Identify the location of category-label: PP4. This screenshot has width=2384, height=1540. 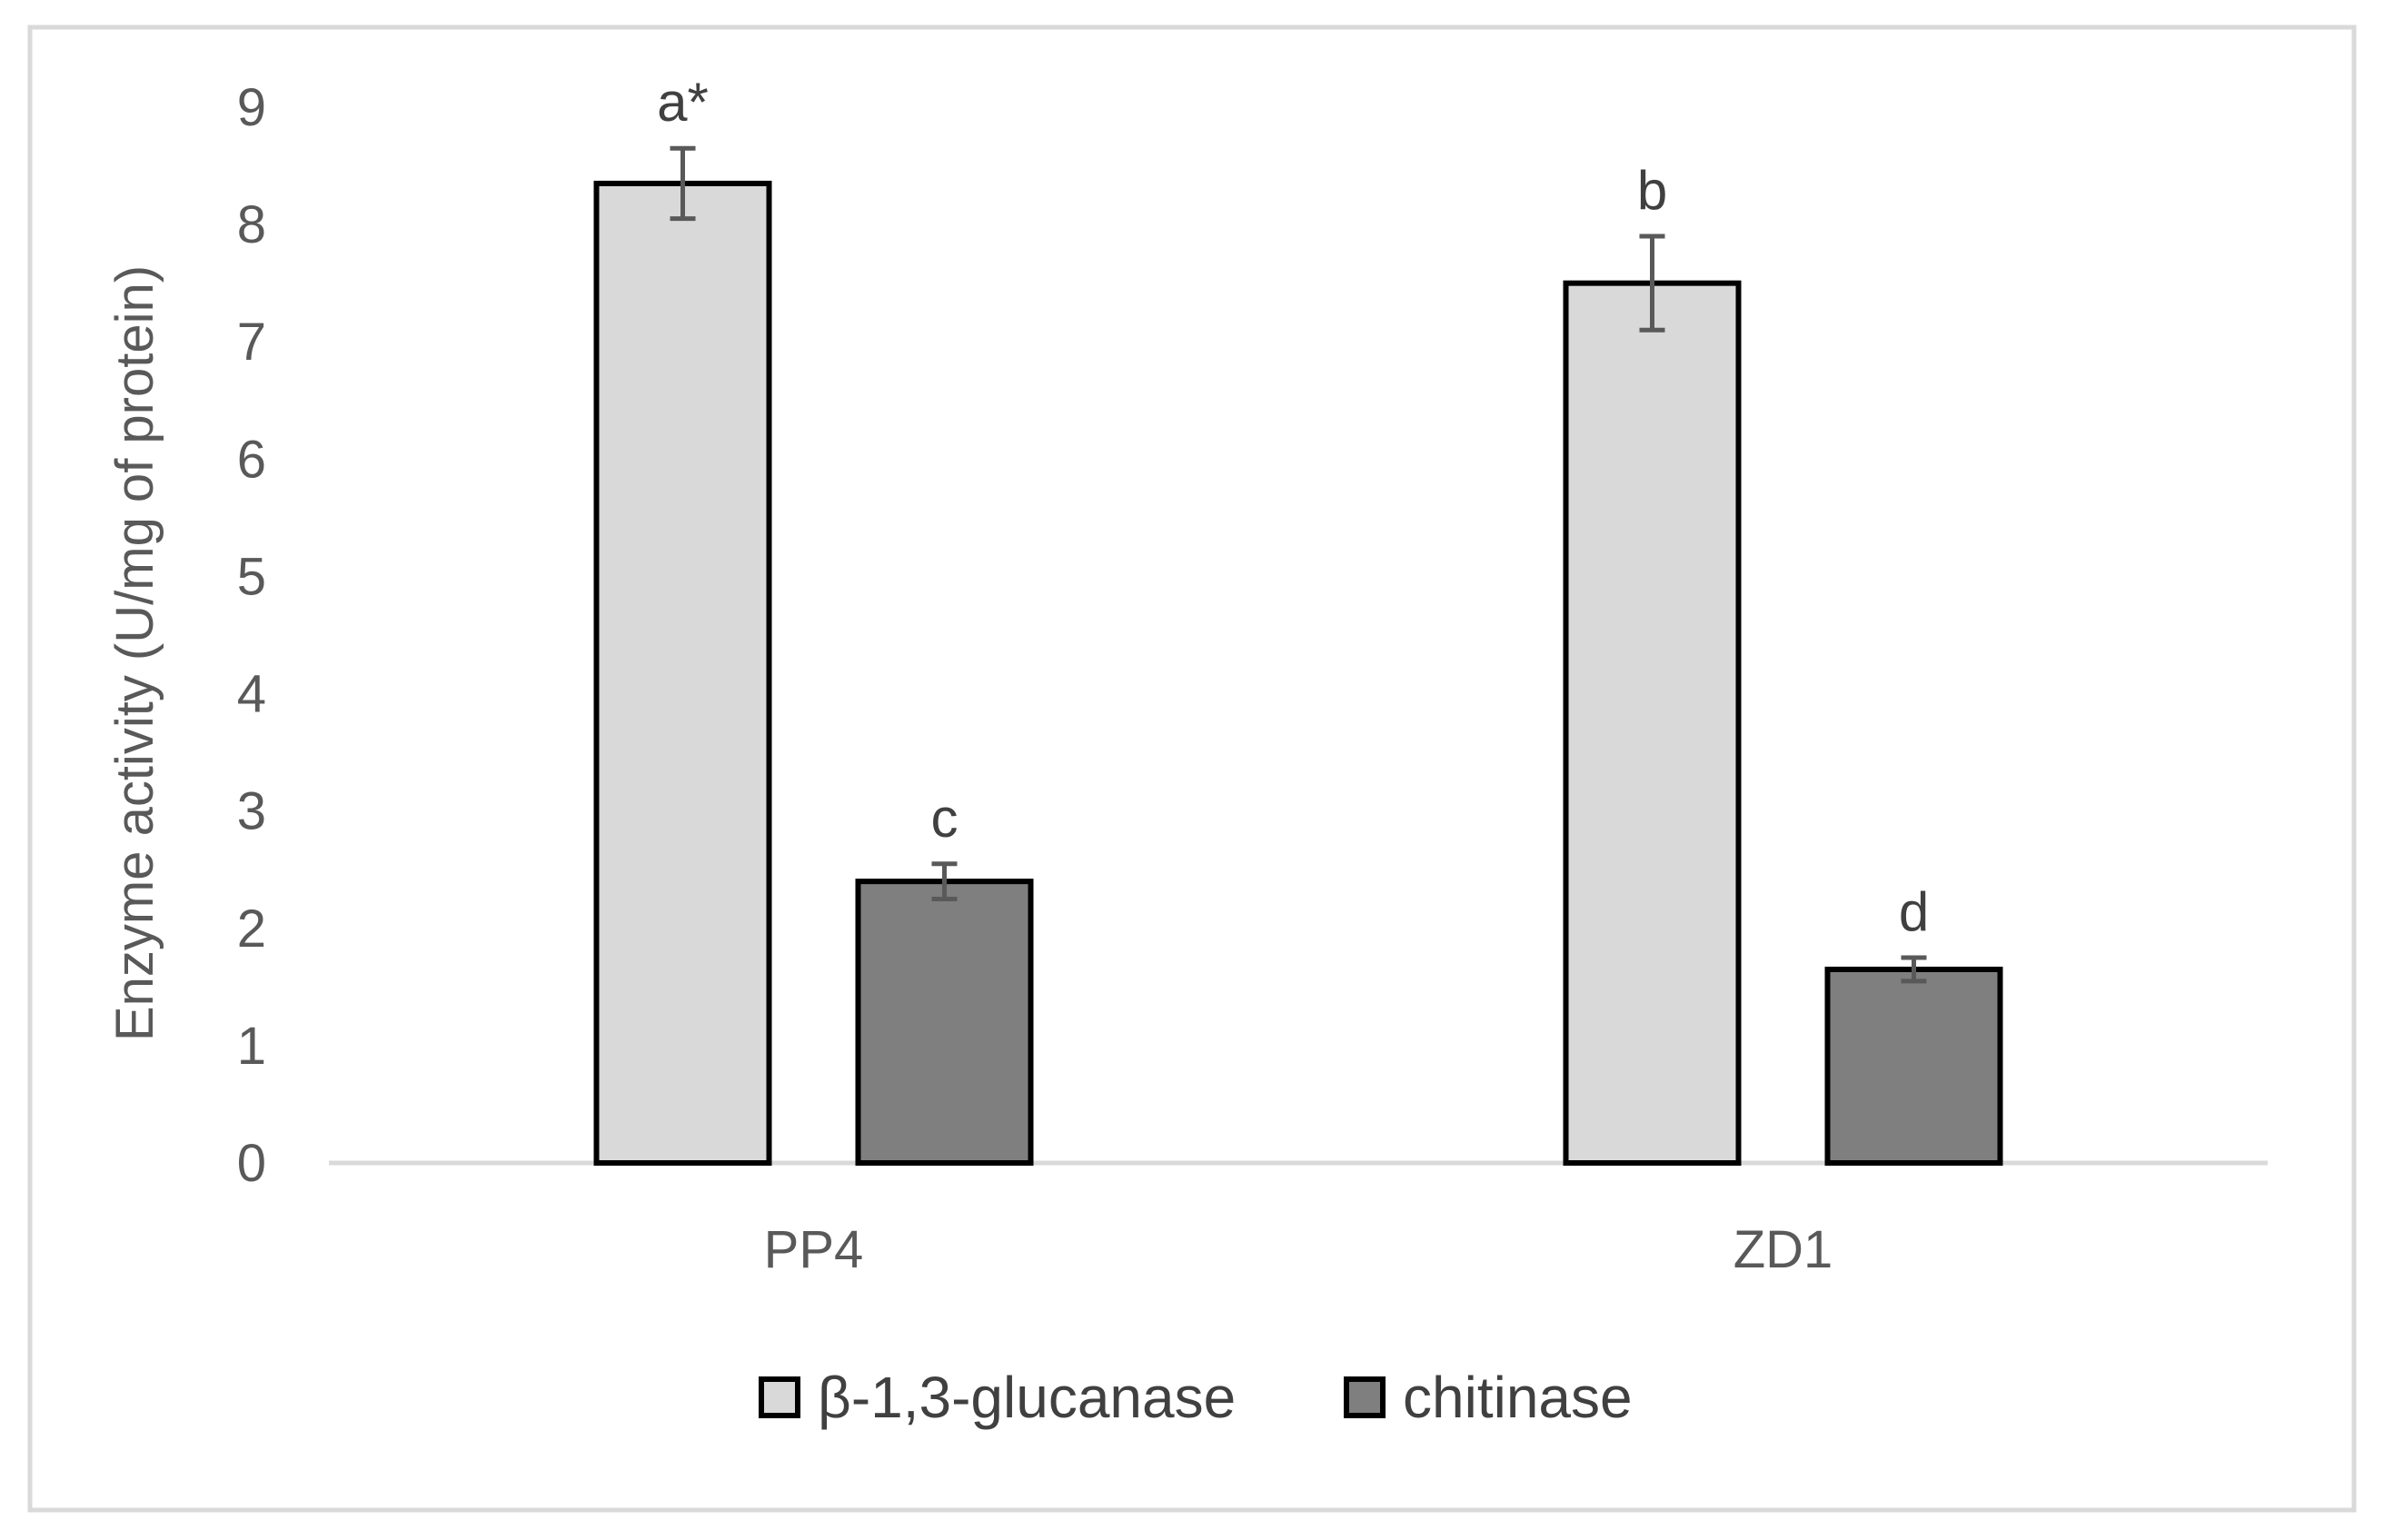
(814, 1250).